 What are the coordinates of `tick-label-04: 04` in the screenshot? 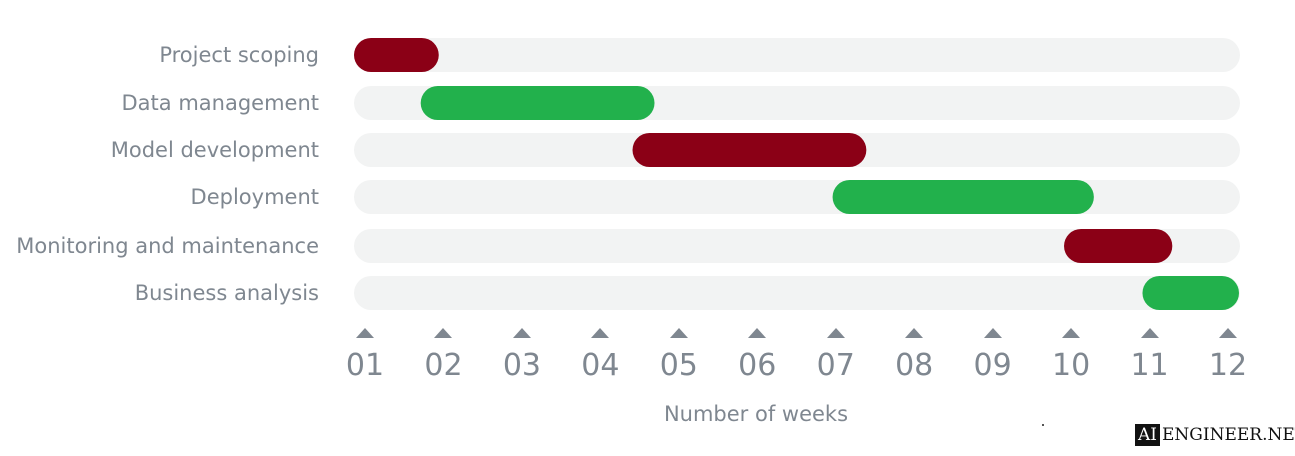 It's located at (600, 365).